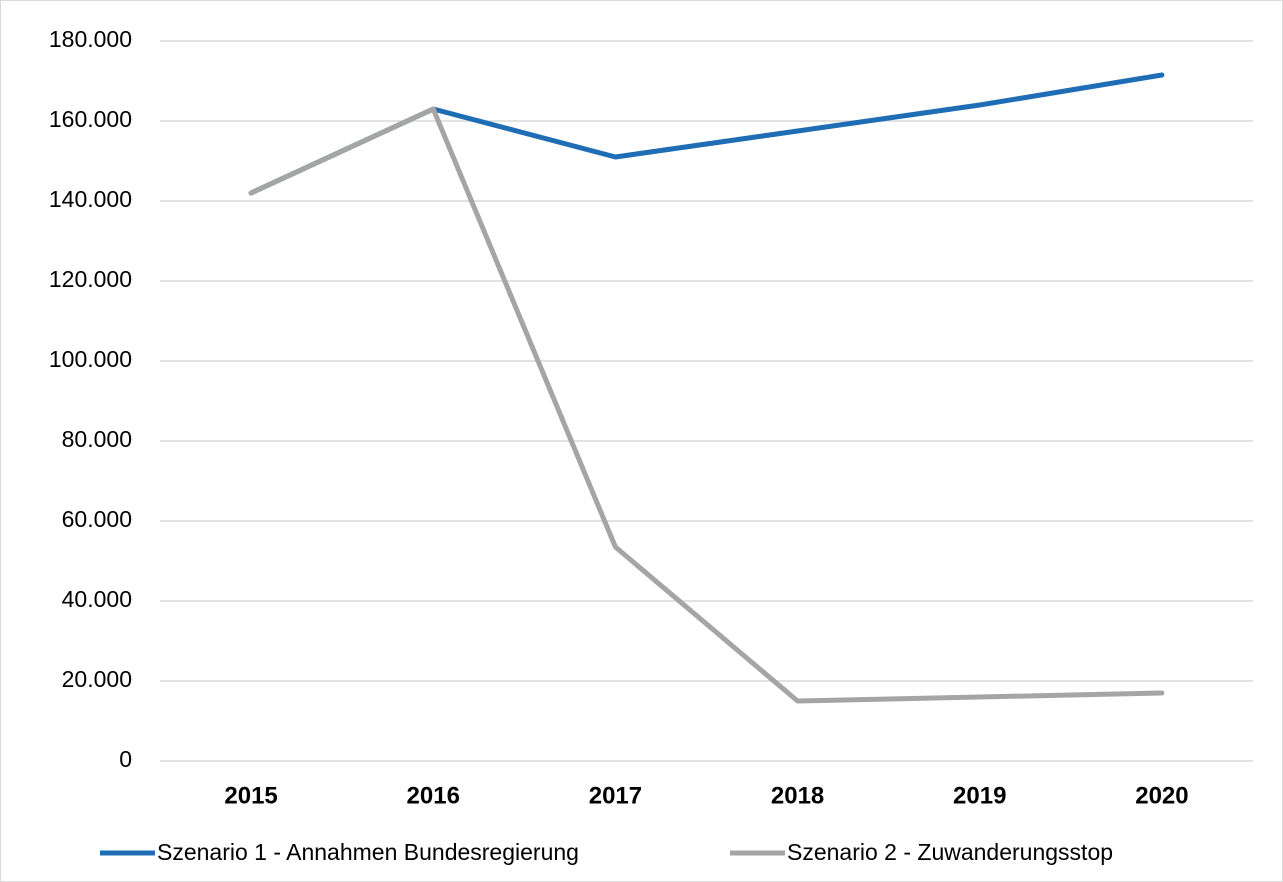 The image size is (1283, 882). What do you see at coordinates (90, 359) in the screenshot?
I see `y-tick-label: 100.000` at bounding box center [90, 359].